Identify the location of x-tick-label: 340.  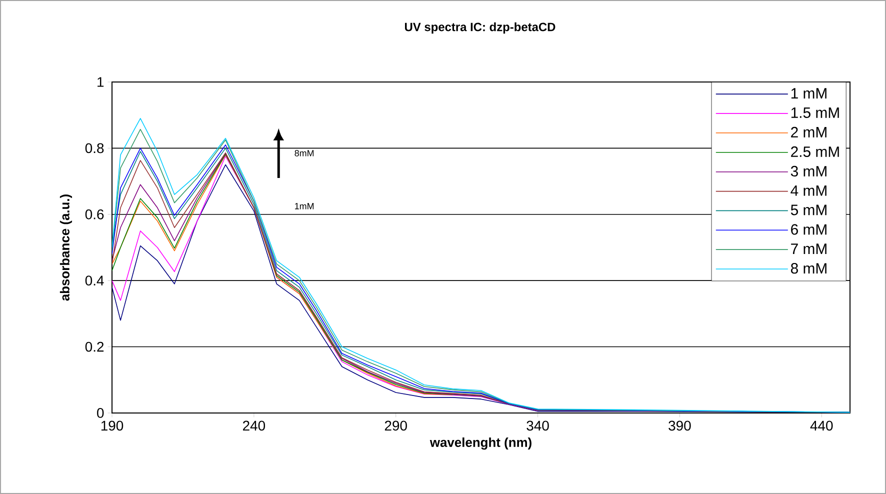
(537, 425).